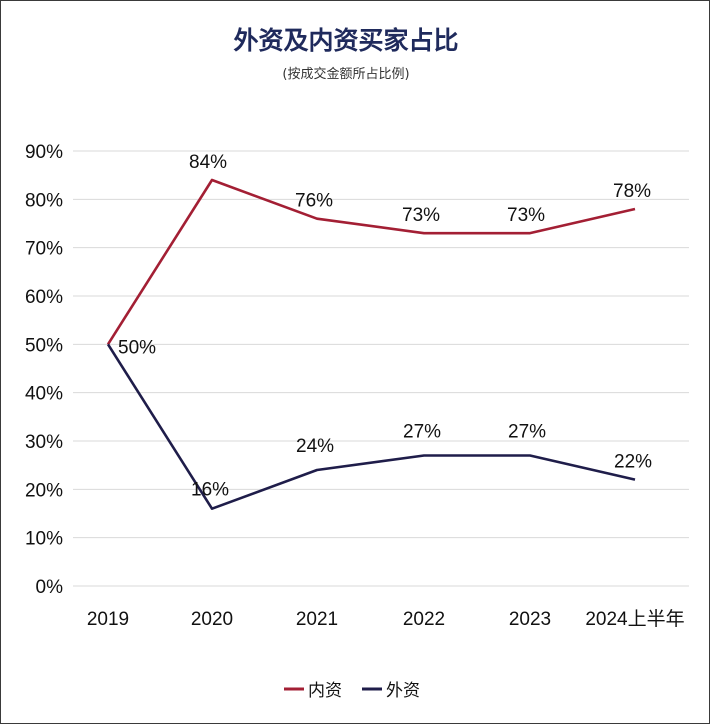  What do you see at coordinates (530, 619) in the screenshot?
I see `x-tick-label: 2023` at bounding box center [530, 619].